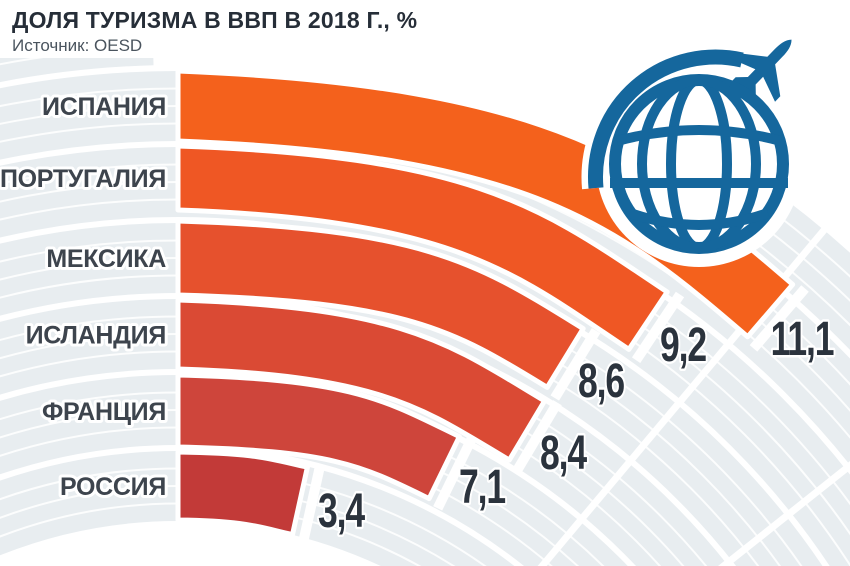 The height and width of the screenshot is (566, 850). Describe the element at coordinates (683, 344) in the screenshot. I see `value-label: 9,2` at that location.